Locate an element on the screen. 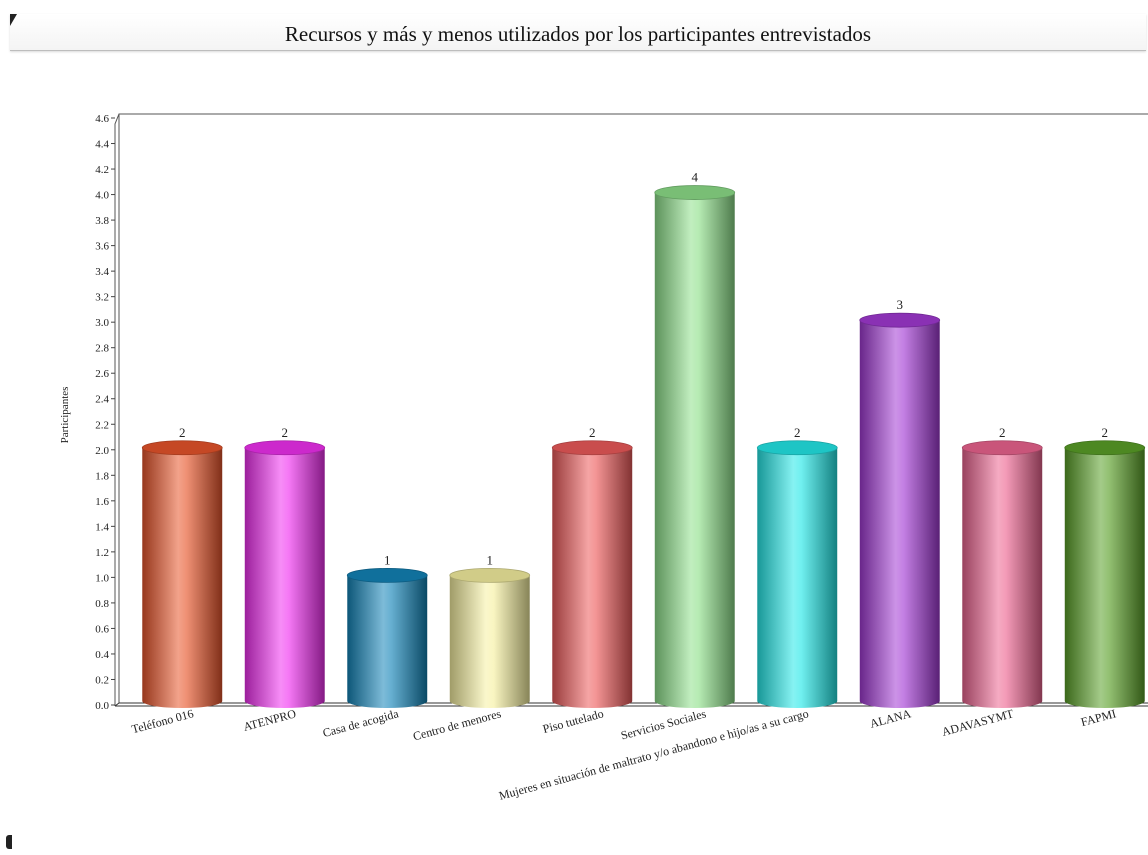 This screenshot has height=855, width=1148. y-tick-label: 0.6 is located at coordinates (102, 629).